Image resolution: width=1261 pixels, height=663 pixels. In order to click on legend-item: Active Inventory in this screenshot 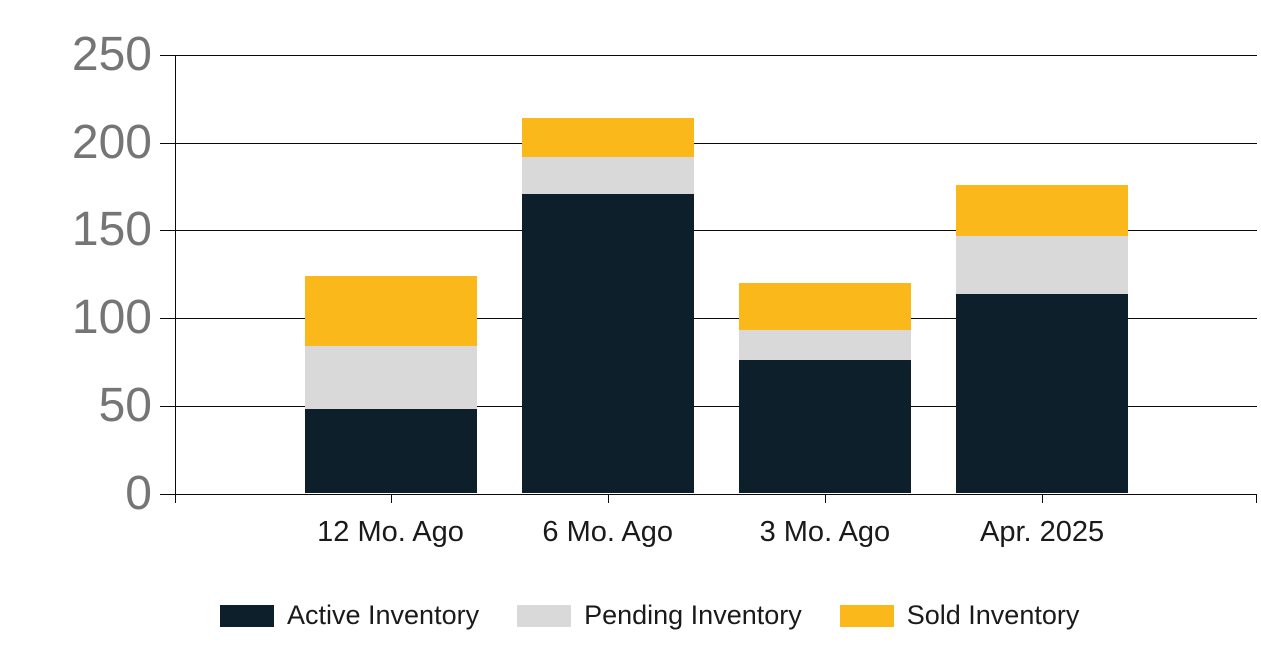, I will do `click(349, 615)`.